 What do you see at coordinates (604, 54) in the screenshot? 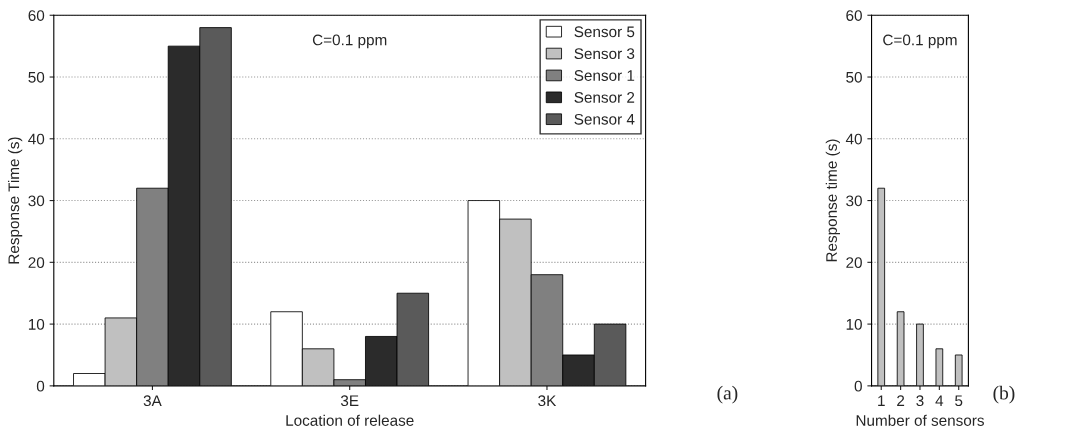
I see `legend-label: Sensor 3` at bounding box center [604, 54].